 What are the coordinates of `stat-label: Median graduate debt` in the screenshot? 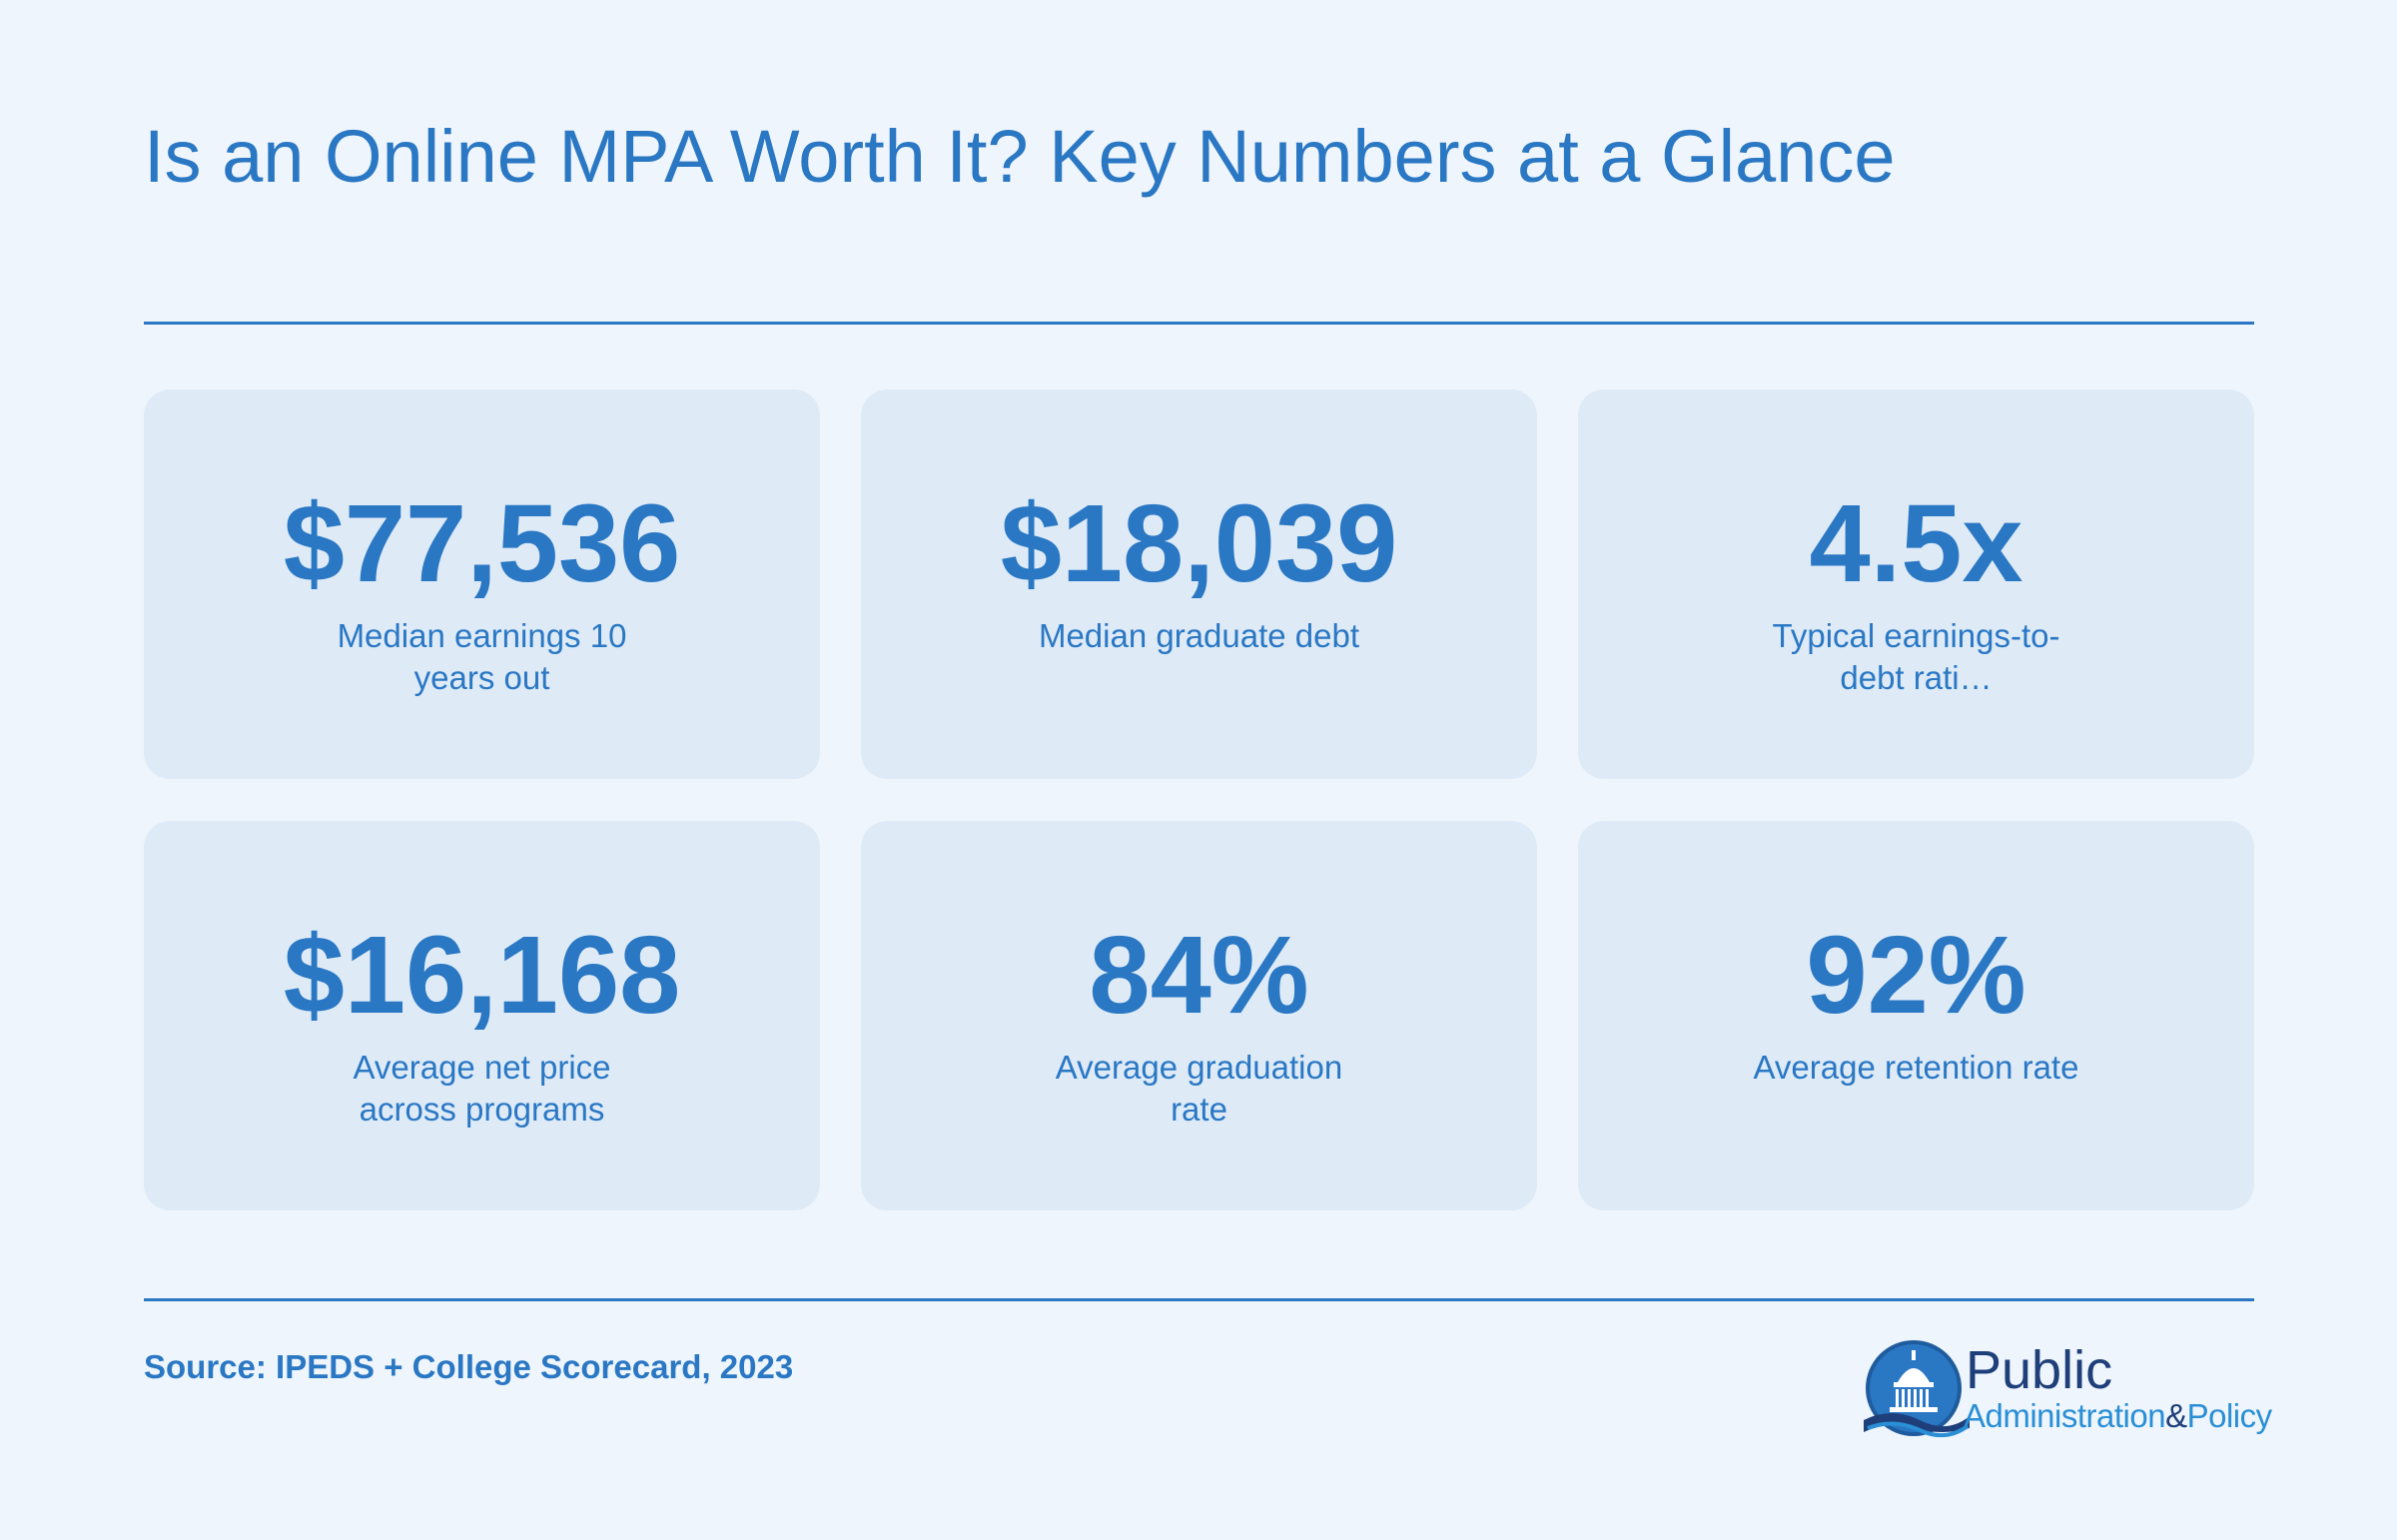 It's located at (1199, 636).